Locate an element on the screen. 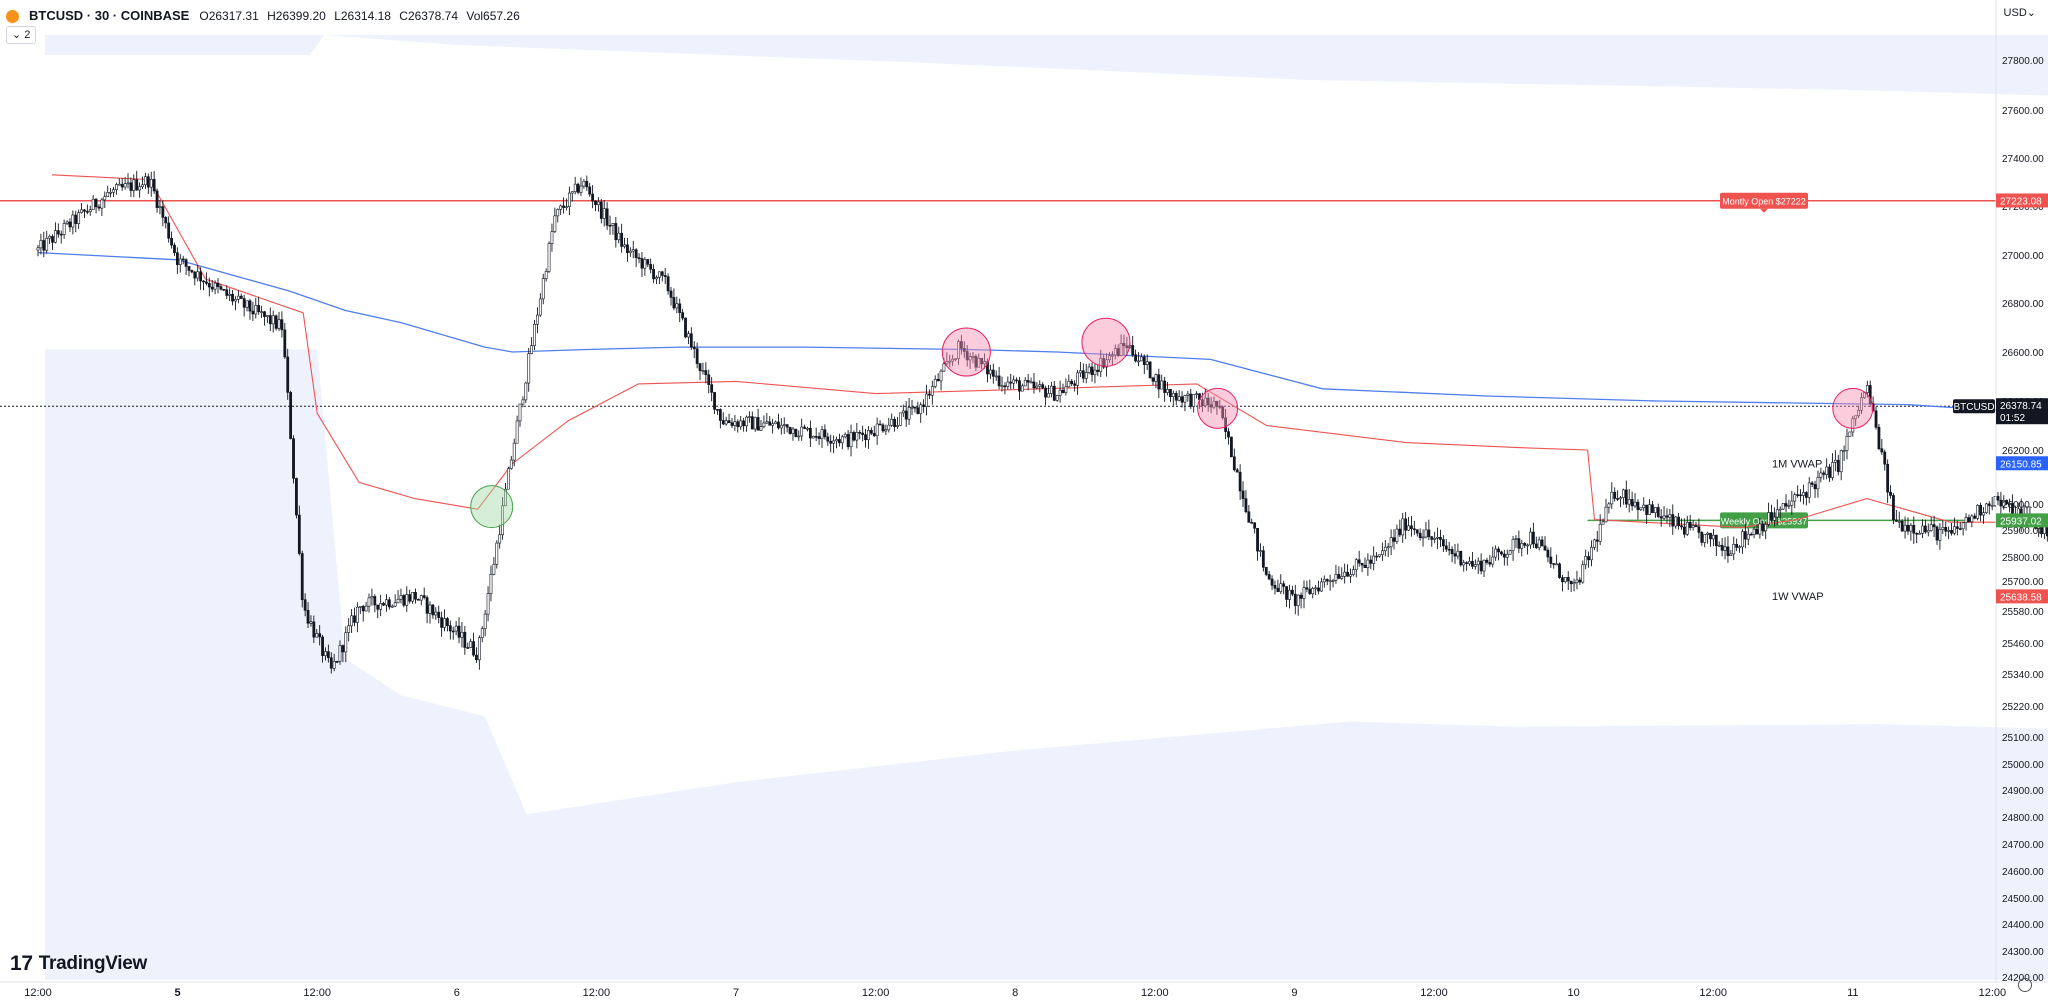  tradingview-logo: 17 TradingView is located at coordinates (78, 964).